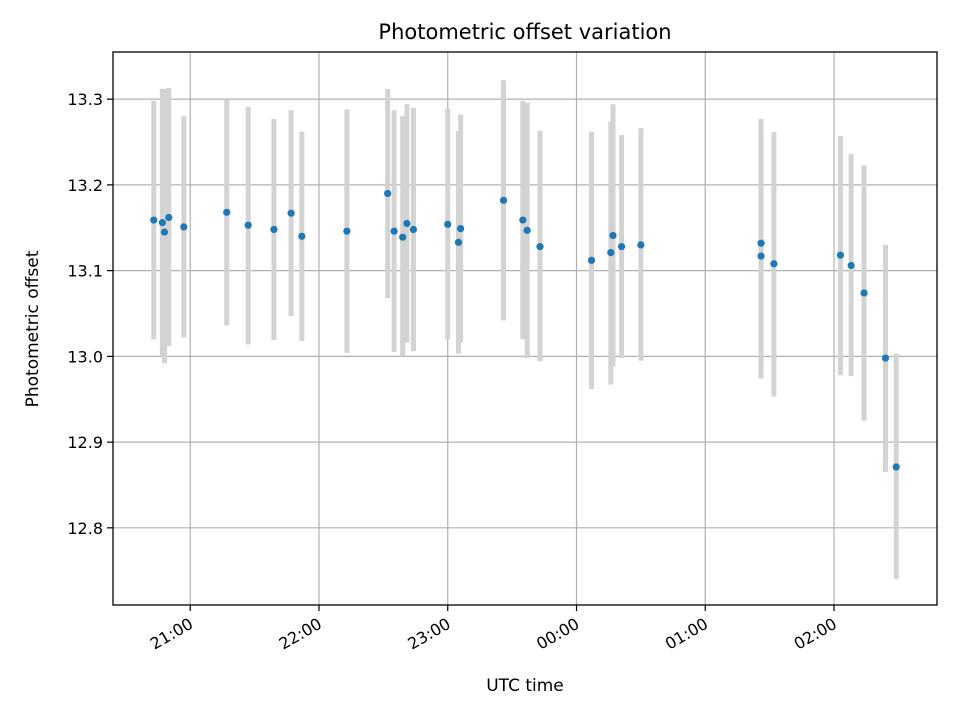 The width and height of the screenshot is (960, 720). I want to click on y-tick-label: 13.0, so click(85, 356).